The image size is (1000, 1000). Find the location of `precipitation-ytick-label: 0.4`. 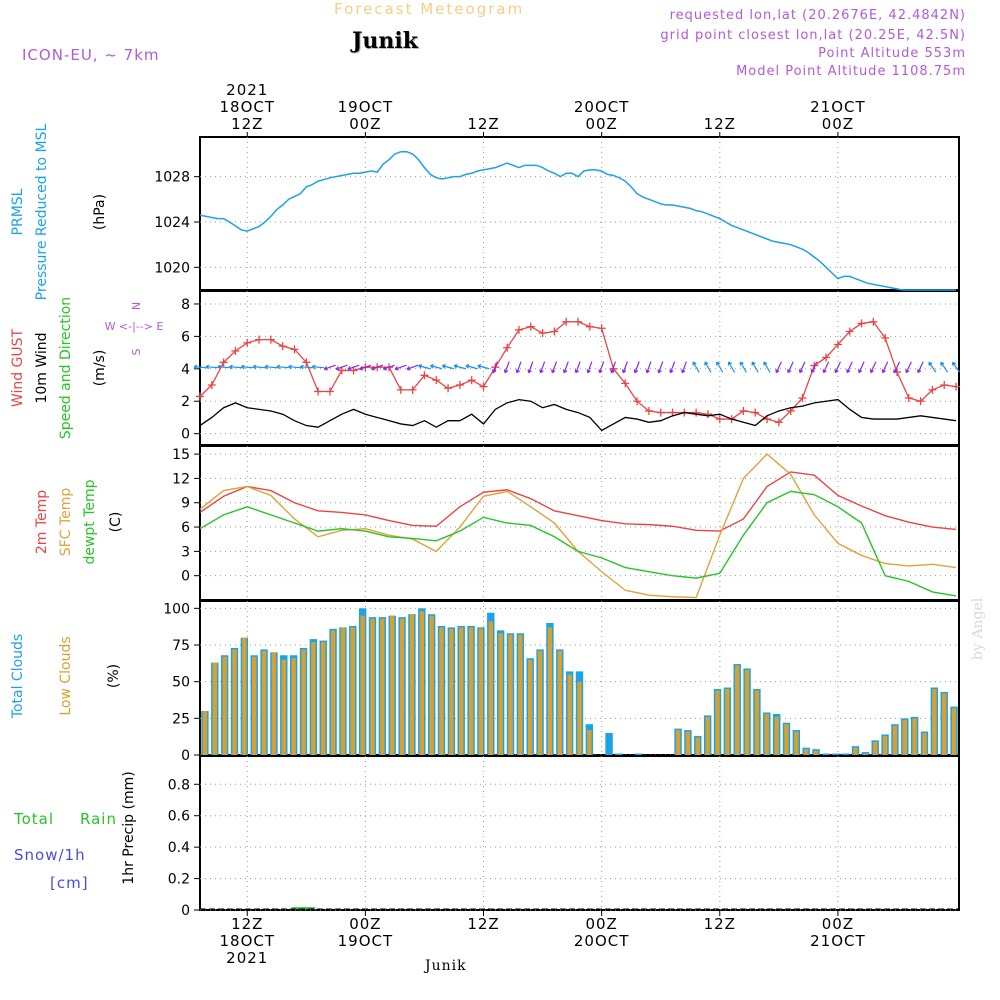

precipitation-ytick-label: 0.4 is located at coordinates (179, 848).